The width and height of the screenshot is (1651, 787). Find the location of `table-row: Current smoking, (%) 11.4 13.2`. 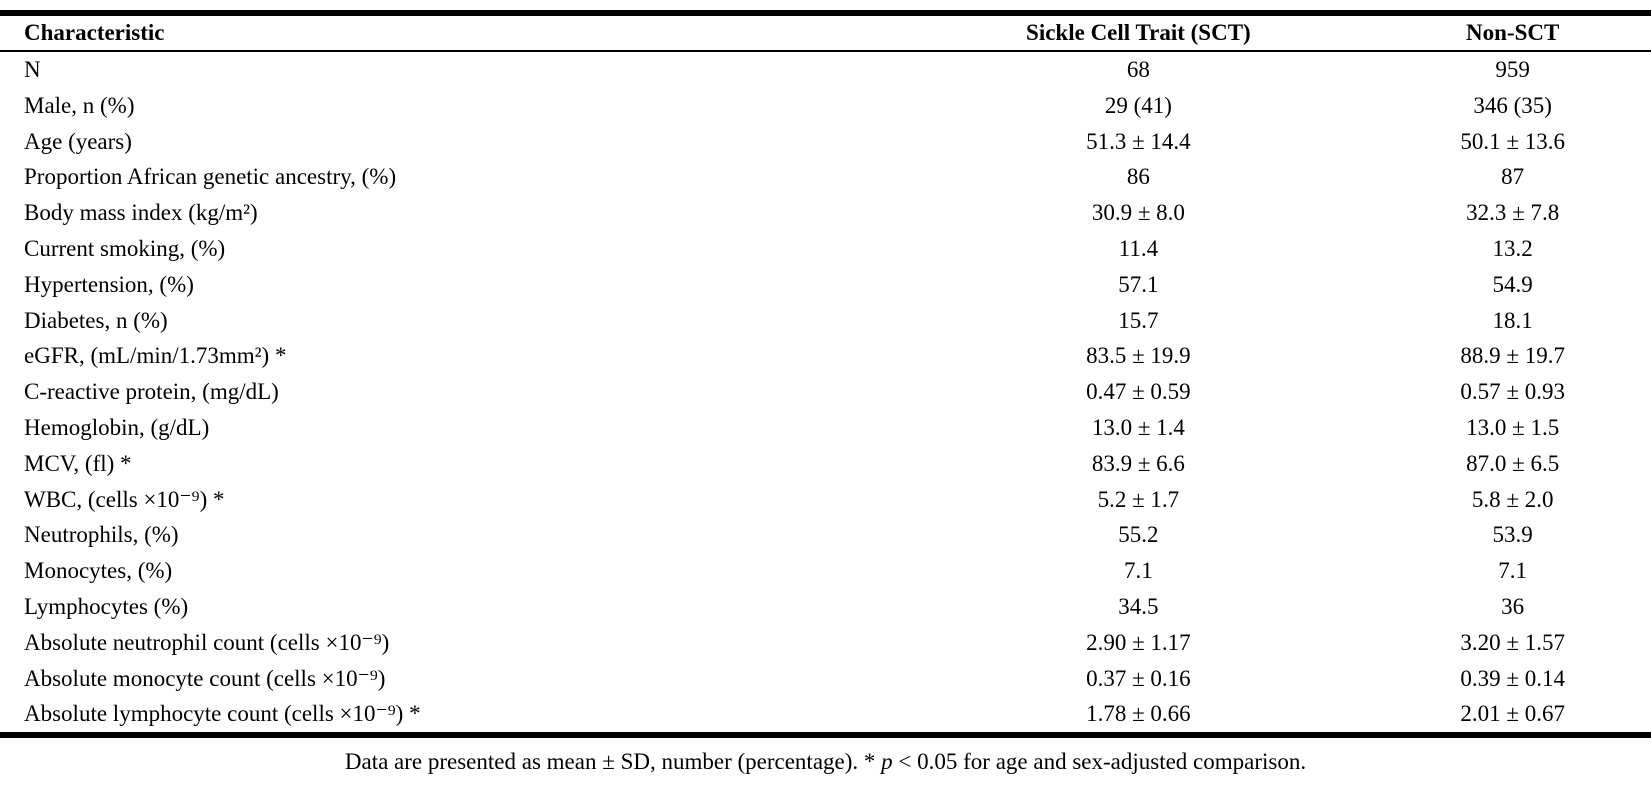

table-row: Current smoking, (%) 11.4 13.2 is located at coordinates (825, 249).